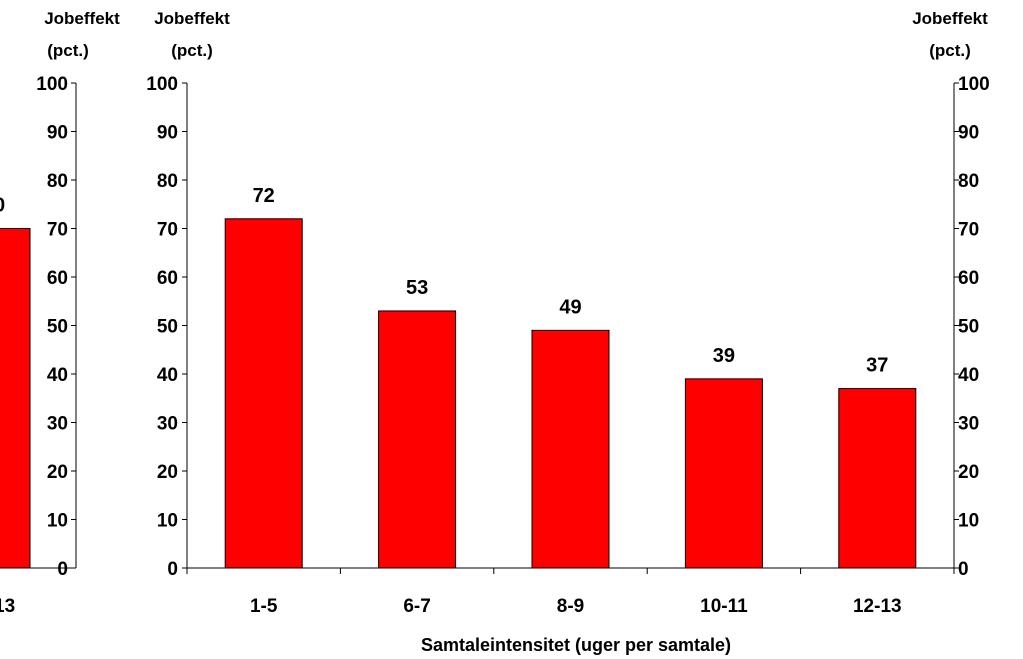 Image resolution: width=1023 pixels, height=659 pixels. I want to click on left-panel-data-label: 0, so click(2, 206).